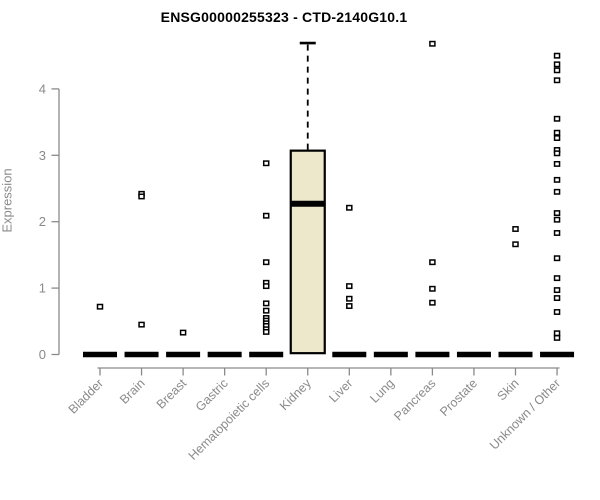 Image resolution: width=600 pixels, height=500 pixels. Describe the element at coordinates (390, 354) in the screenshot. I see `median-bar-lung` at that location.